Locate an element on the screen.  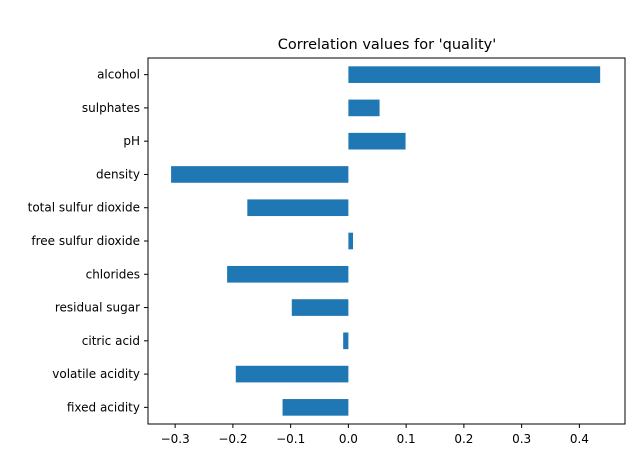
x-axis-ticks: −0.3 −0.2 −0.1 0.0 0.1 0.2 0.3 0.4 is located at coordinates (375, 435).